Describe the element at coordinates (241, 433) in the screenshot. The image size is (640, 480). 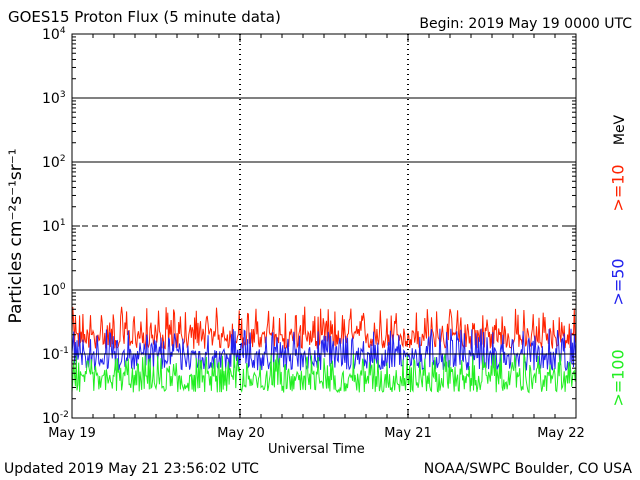
I see `x-tick-label: May 20` at that location.